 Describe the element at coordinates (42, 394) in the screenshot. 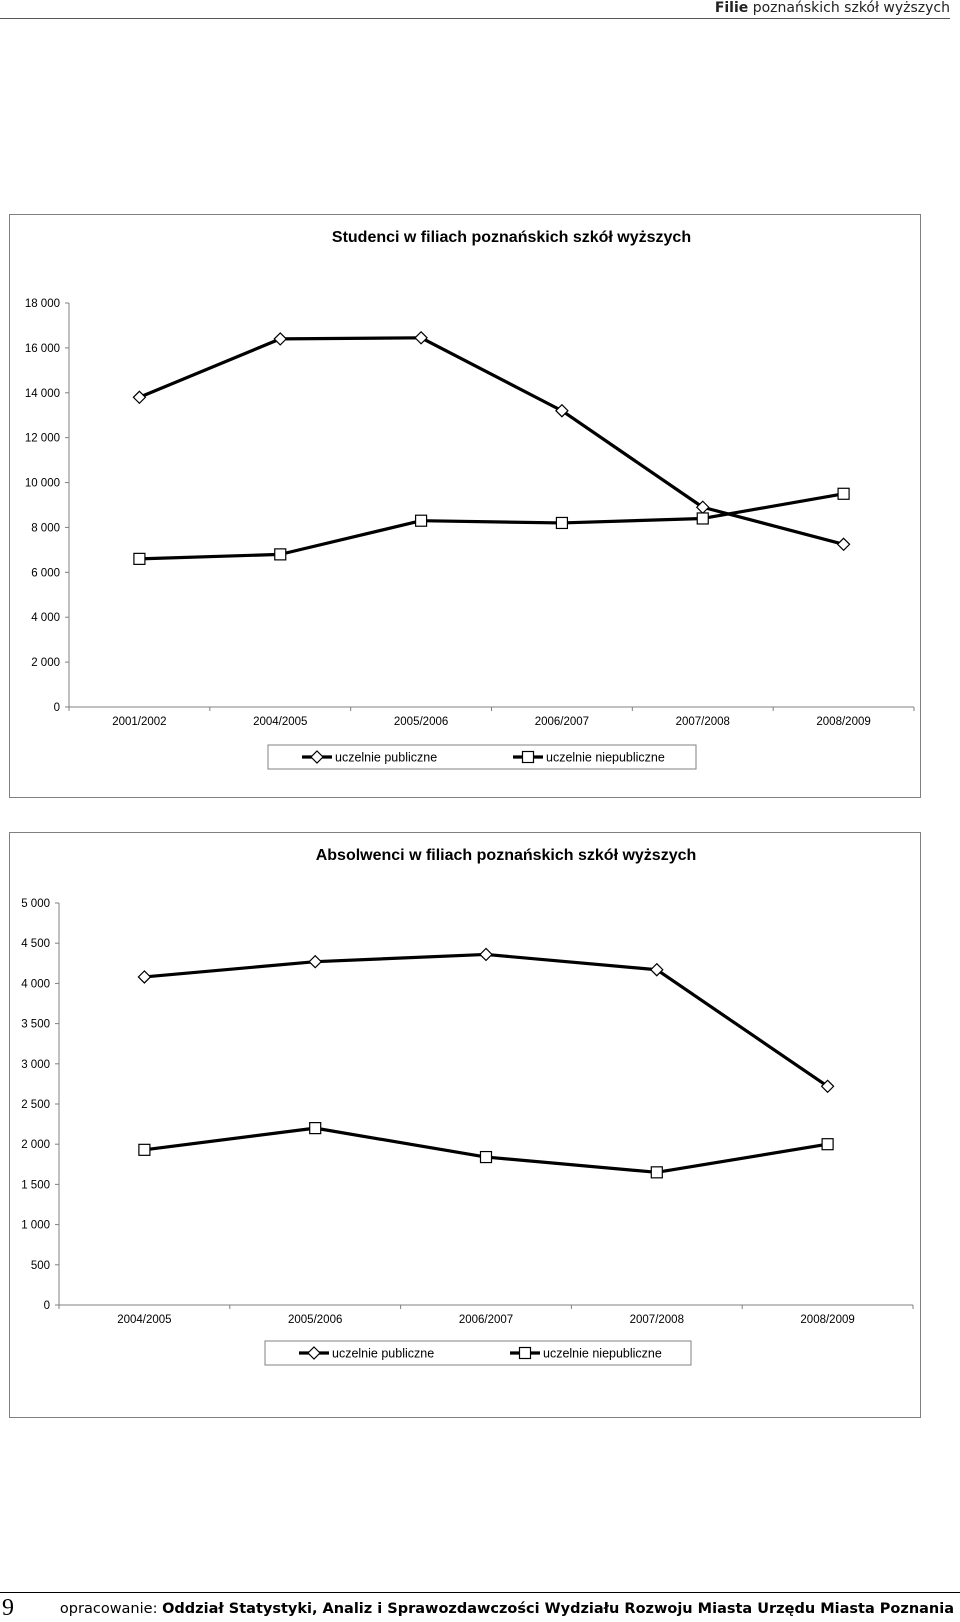

I see `y-tick-label: 14 000` at that location.